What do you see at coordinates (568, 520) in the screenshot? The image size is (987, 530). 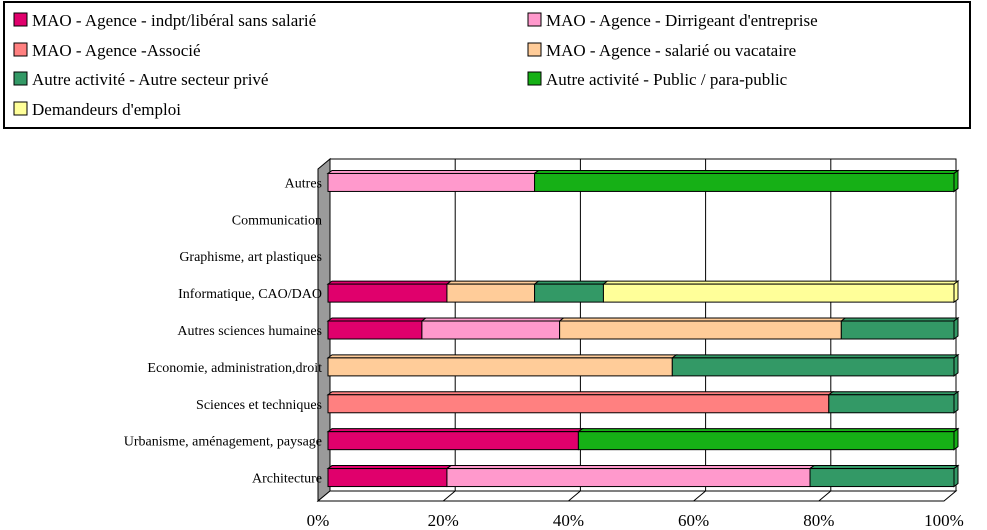 I see `x-tick-label: 40%` at bounding box center [568, 520].